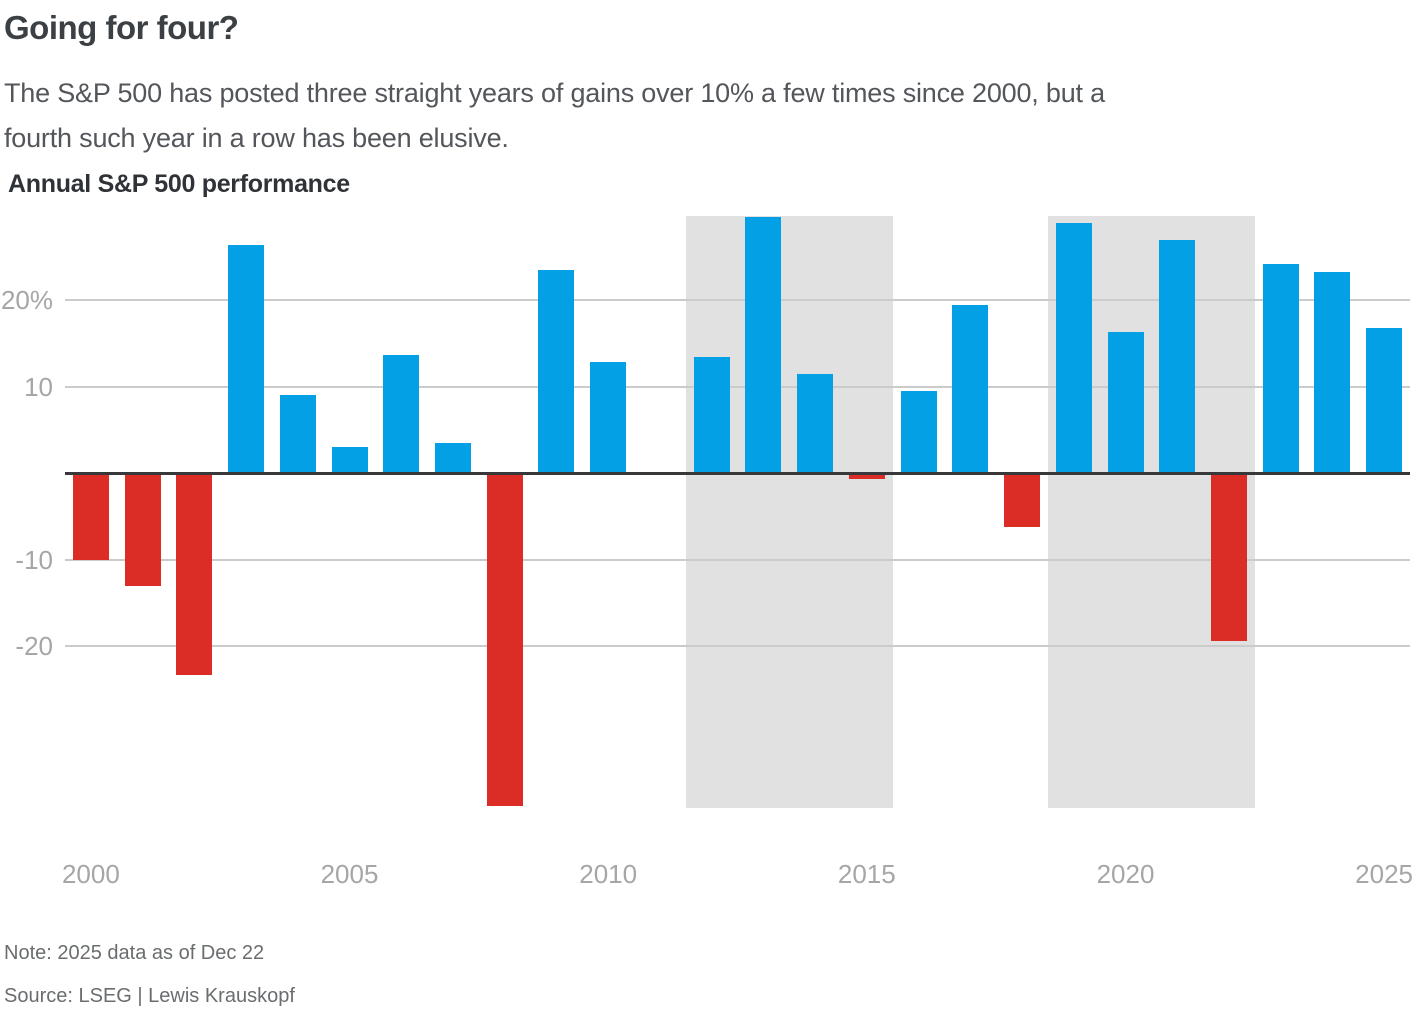 This screenshot has width=1420, height=1016. I want to click on y-tick-label--20: -20, so click(34, 646).